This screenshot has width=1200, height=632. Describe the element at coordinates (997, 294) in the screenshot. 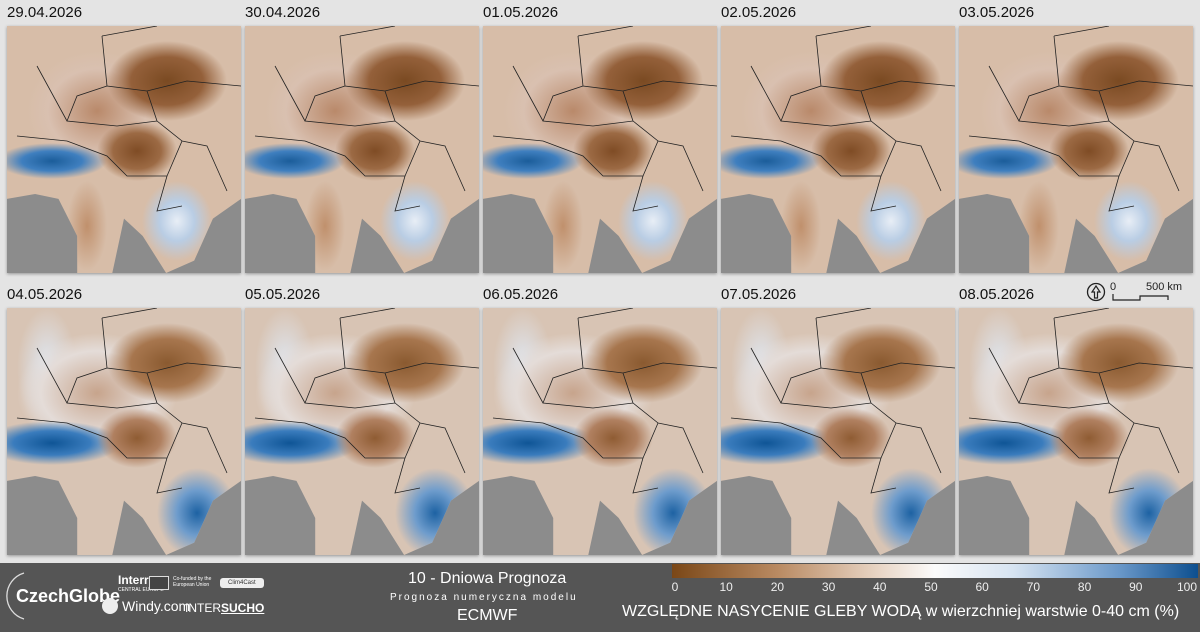

I see `panel-date: 08.05.2026` at that location.